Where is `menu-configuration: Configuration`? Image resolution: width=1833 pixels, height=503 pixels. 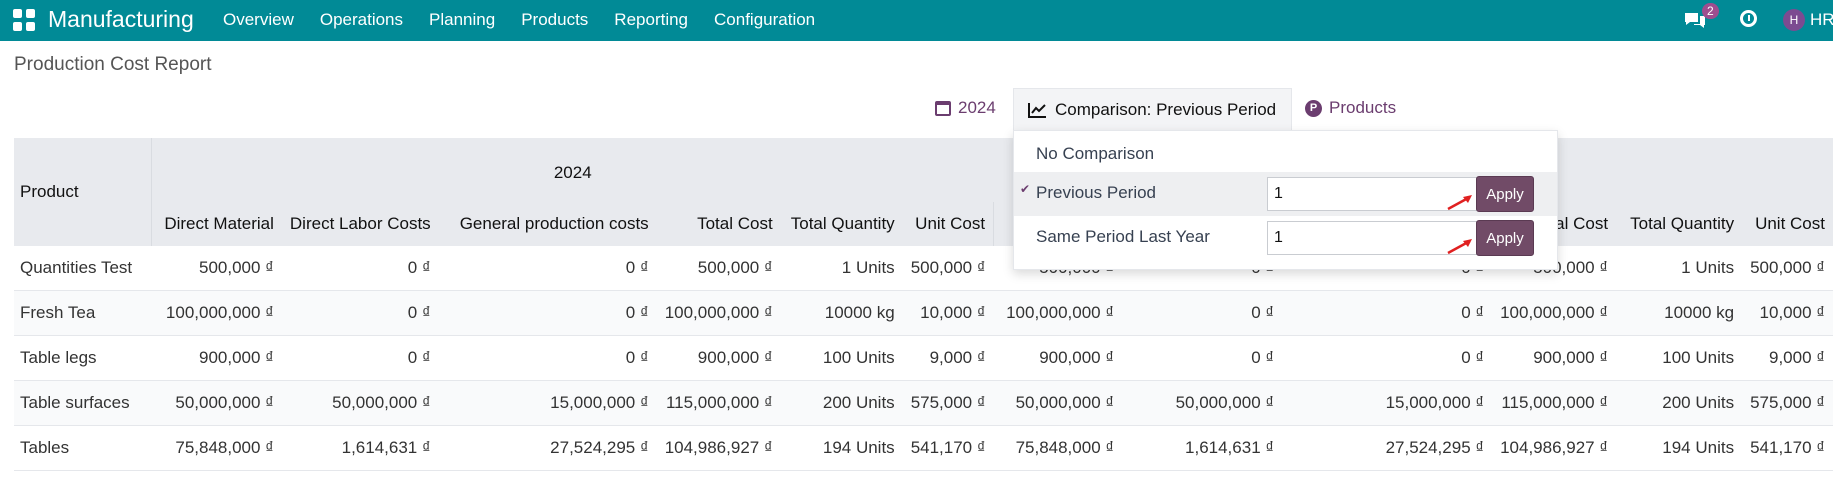 menu-configuration: Configuration is located at coordinates (765, 19).